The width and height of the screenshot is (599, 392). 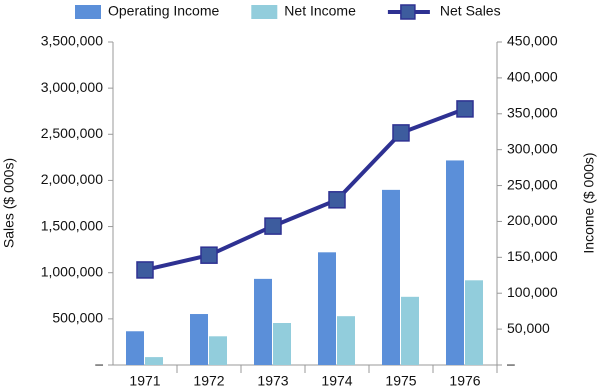 I want to click on legend-label: Net Sales, so click(x=470, y=11).